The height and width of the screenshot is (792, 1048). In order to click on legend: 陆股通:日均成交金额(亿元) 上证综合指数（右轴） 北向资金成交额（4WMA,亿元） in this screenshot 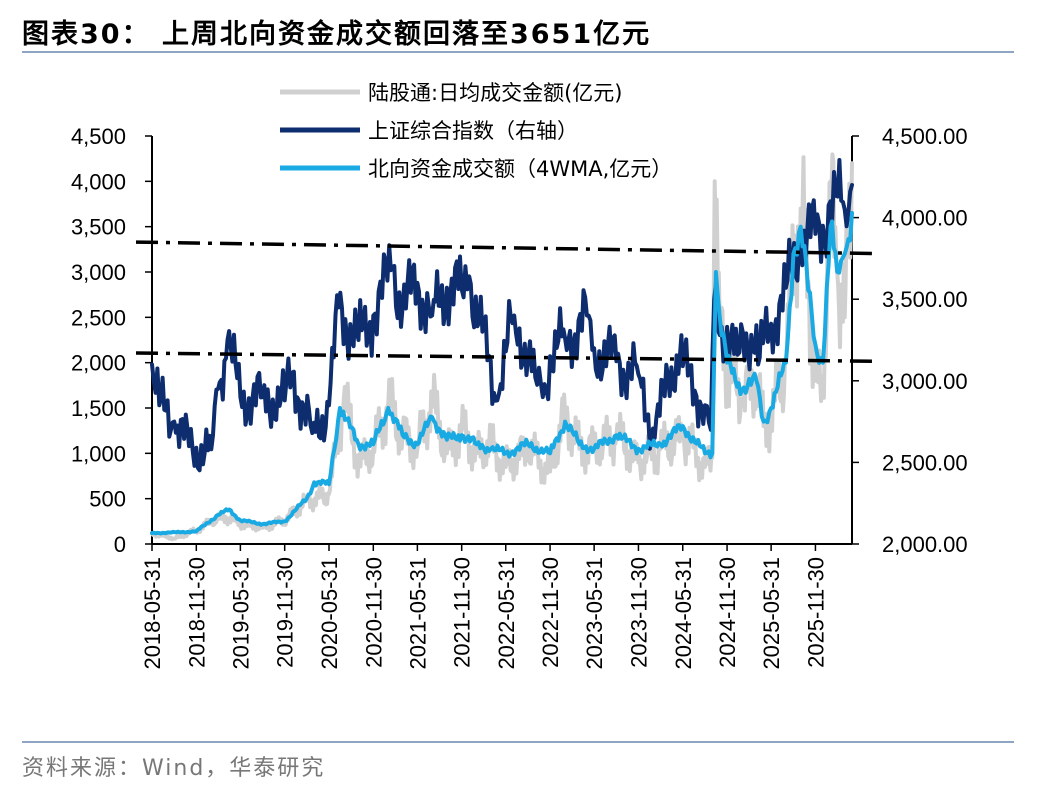, I will do `click(476, 131)`.